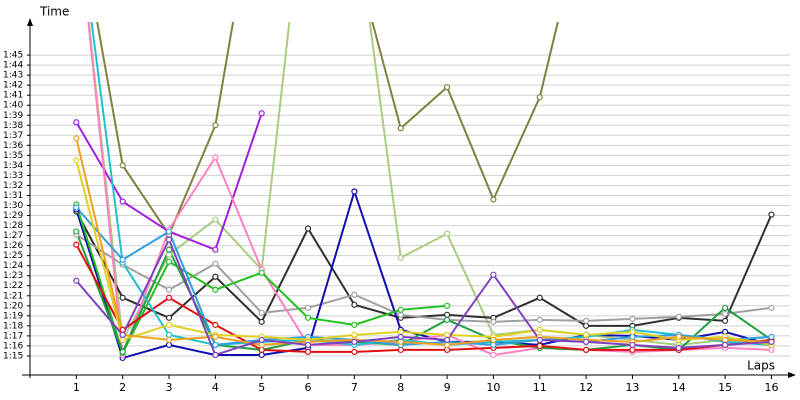  Describe the element at coordinates (13, 356) in the screenshot. I see `y-tick-label: 1:15` at that location.